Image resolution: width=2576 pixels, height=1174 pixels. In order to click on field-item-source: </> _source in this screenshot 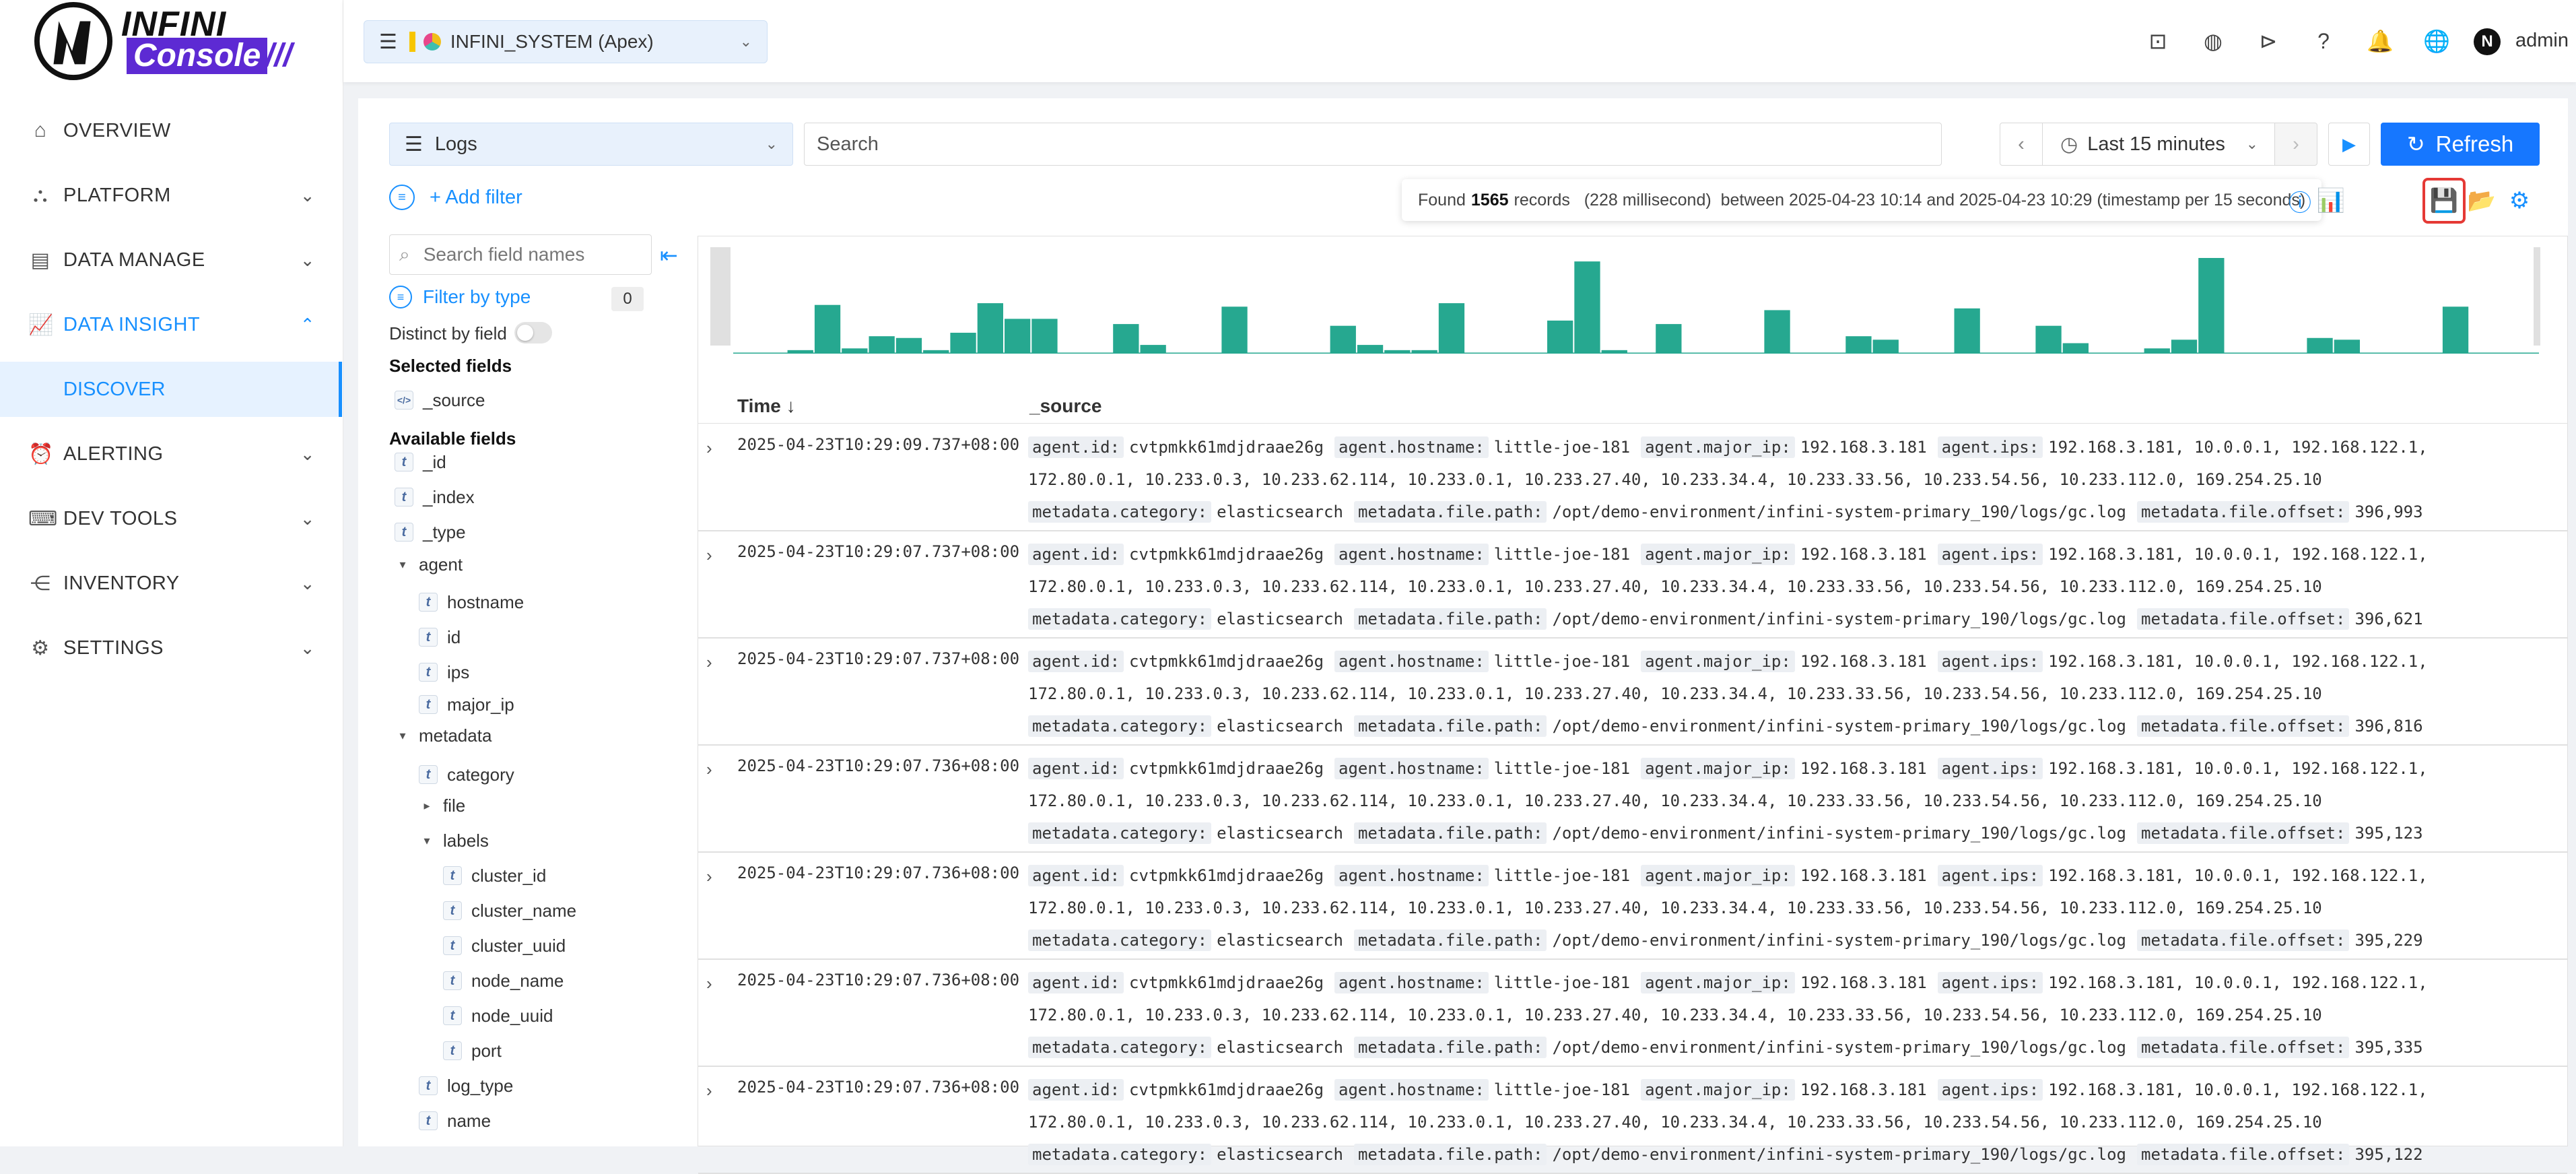, I will do `click(440, 400)`.